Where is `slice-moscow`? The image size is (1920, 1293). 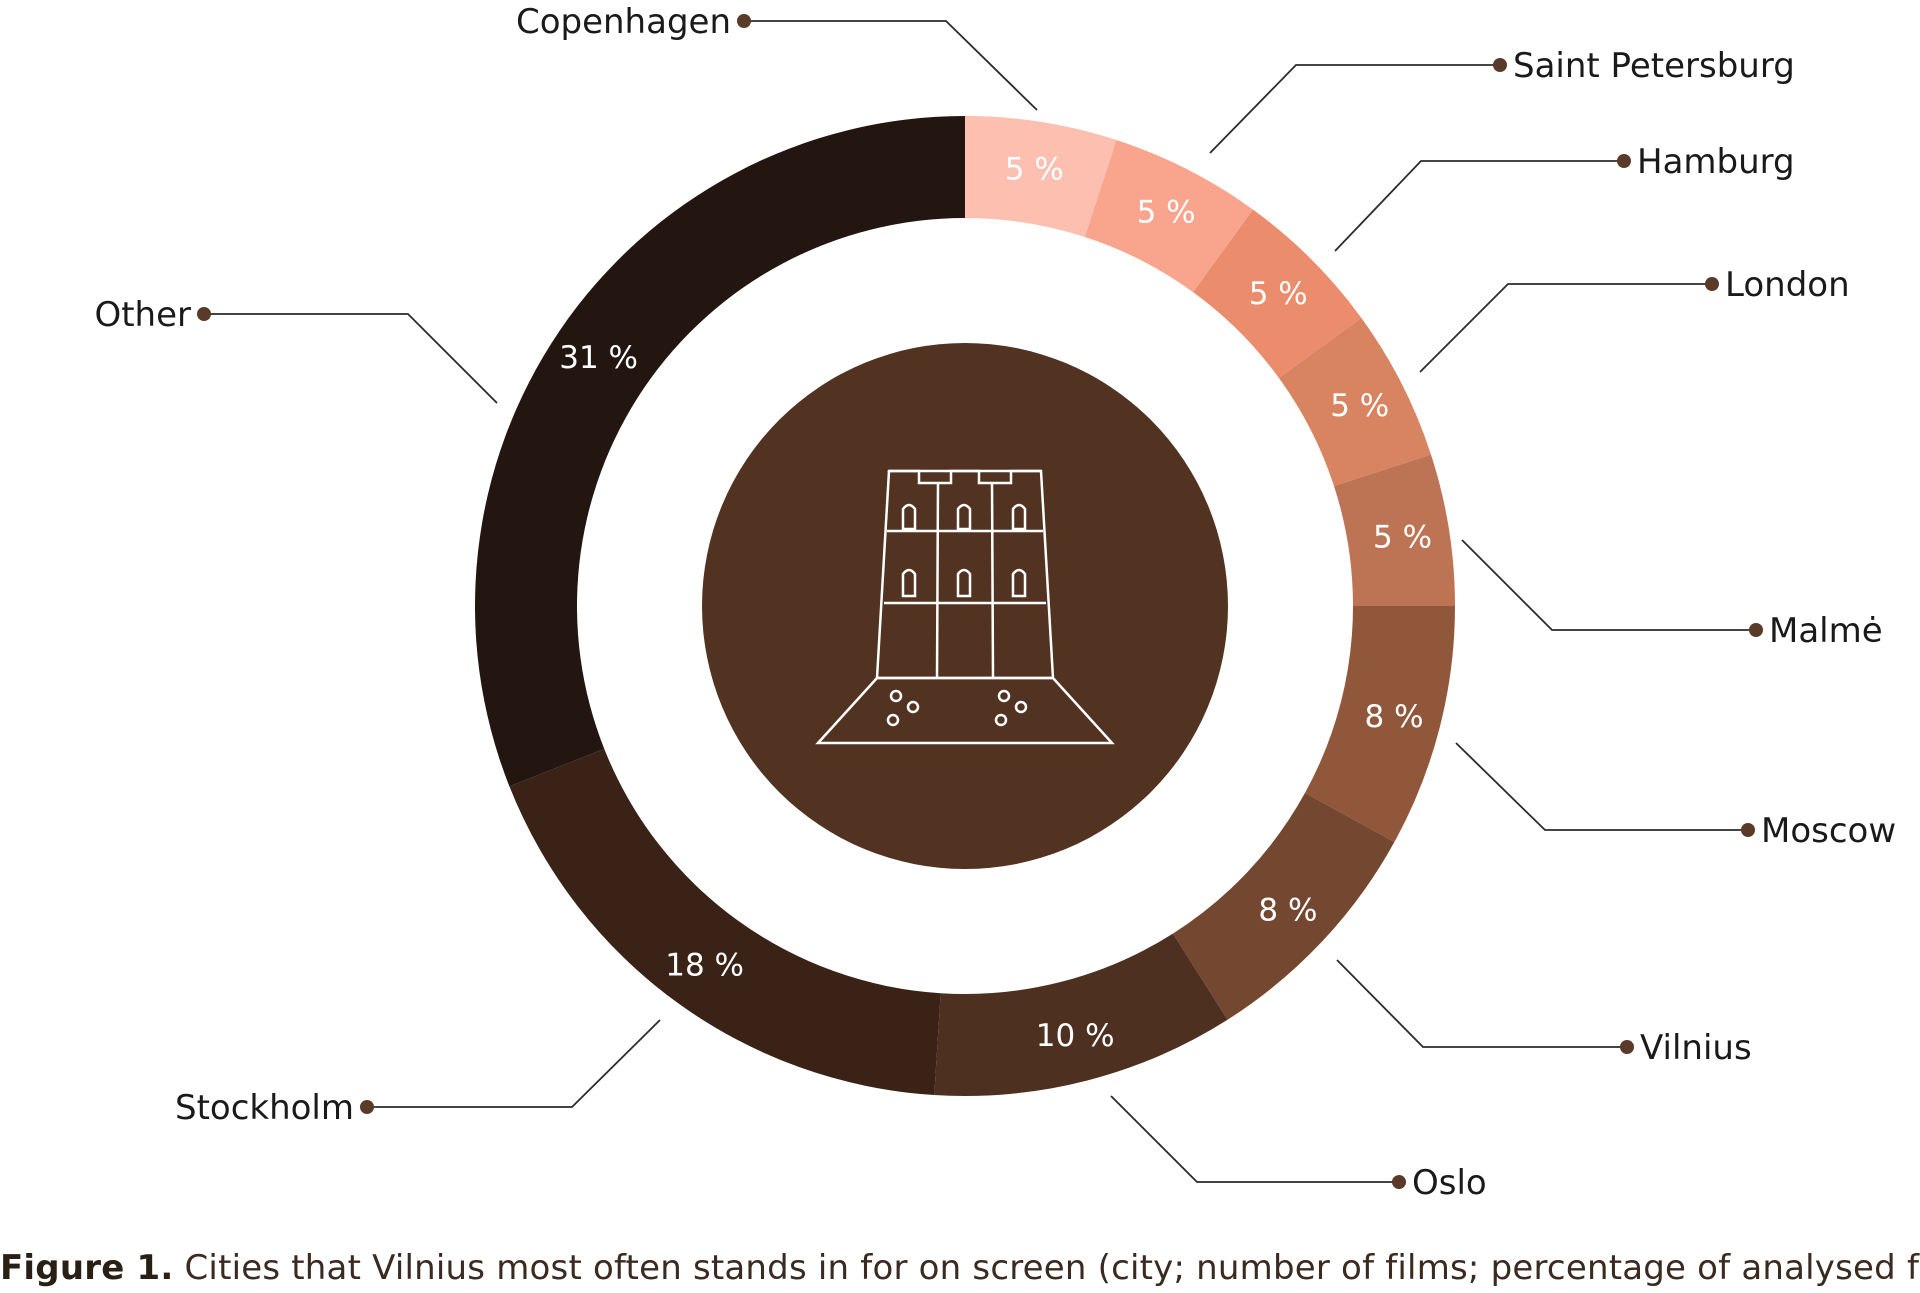 slice-moscow is located at coordinates (1380, 724).